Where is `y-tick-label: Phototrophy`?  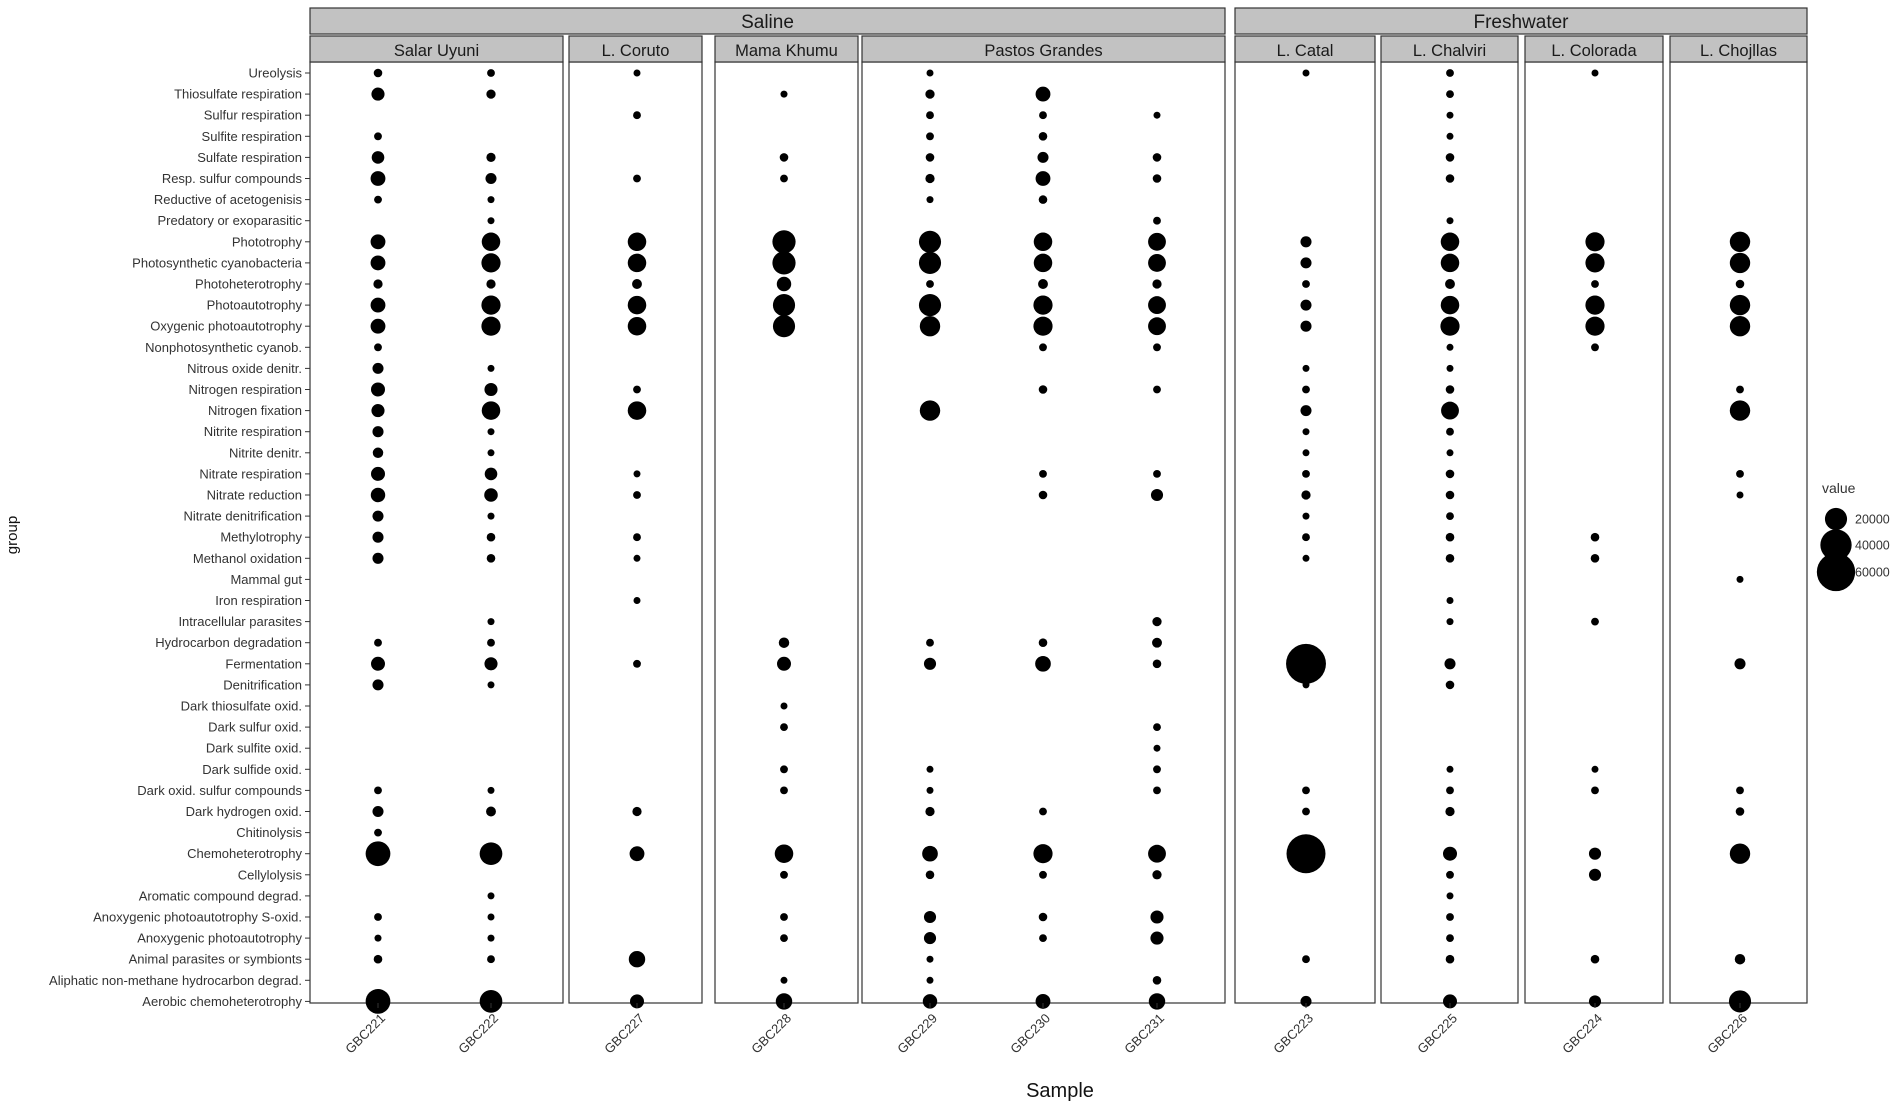 y-tick-label: Phototrophy is located at coordinates (267, 241).